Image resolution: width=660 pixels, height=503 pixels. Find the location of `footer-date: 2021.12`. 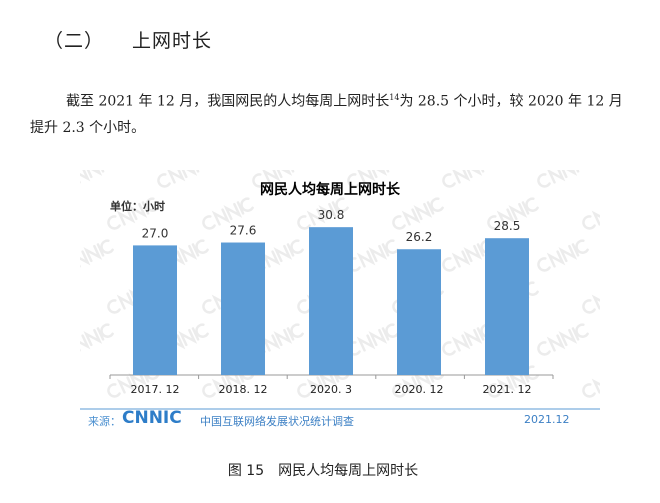

footer-date: 2021.12 is located at coordinates (547, 419).